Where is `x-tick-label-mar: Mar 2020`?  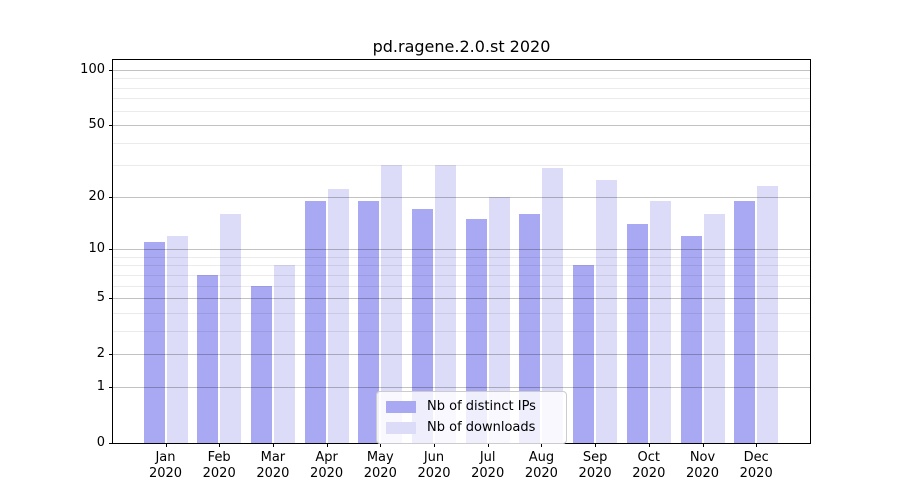 x-tick-label-mar: Mar 2020 is located at coordinates (273, 465).